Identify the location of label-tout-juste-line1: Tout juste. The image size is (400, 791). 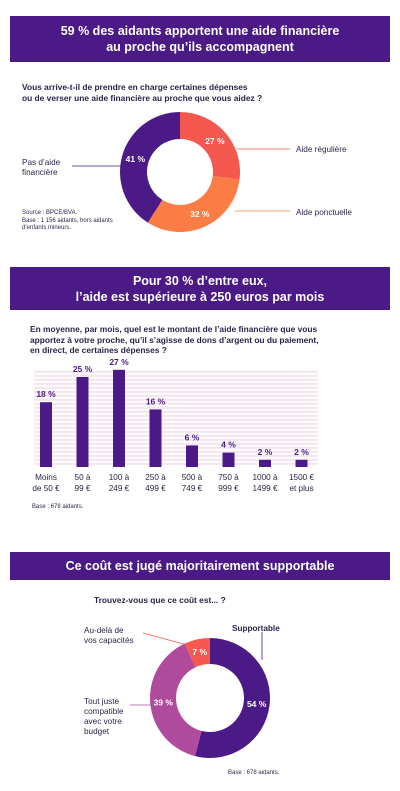
(102, 701).